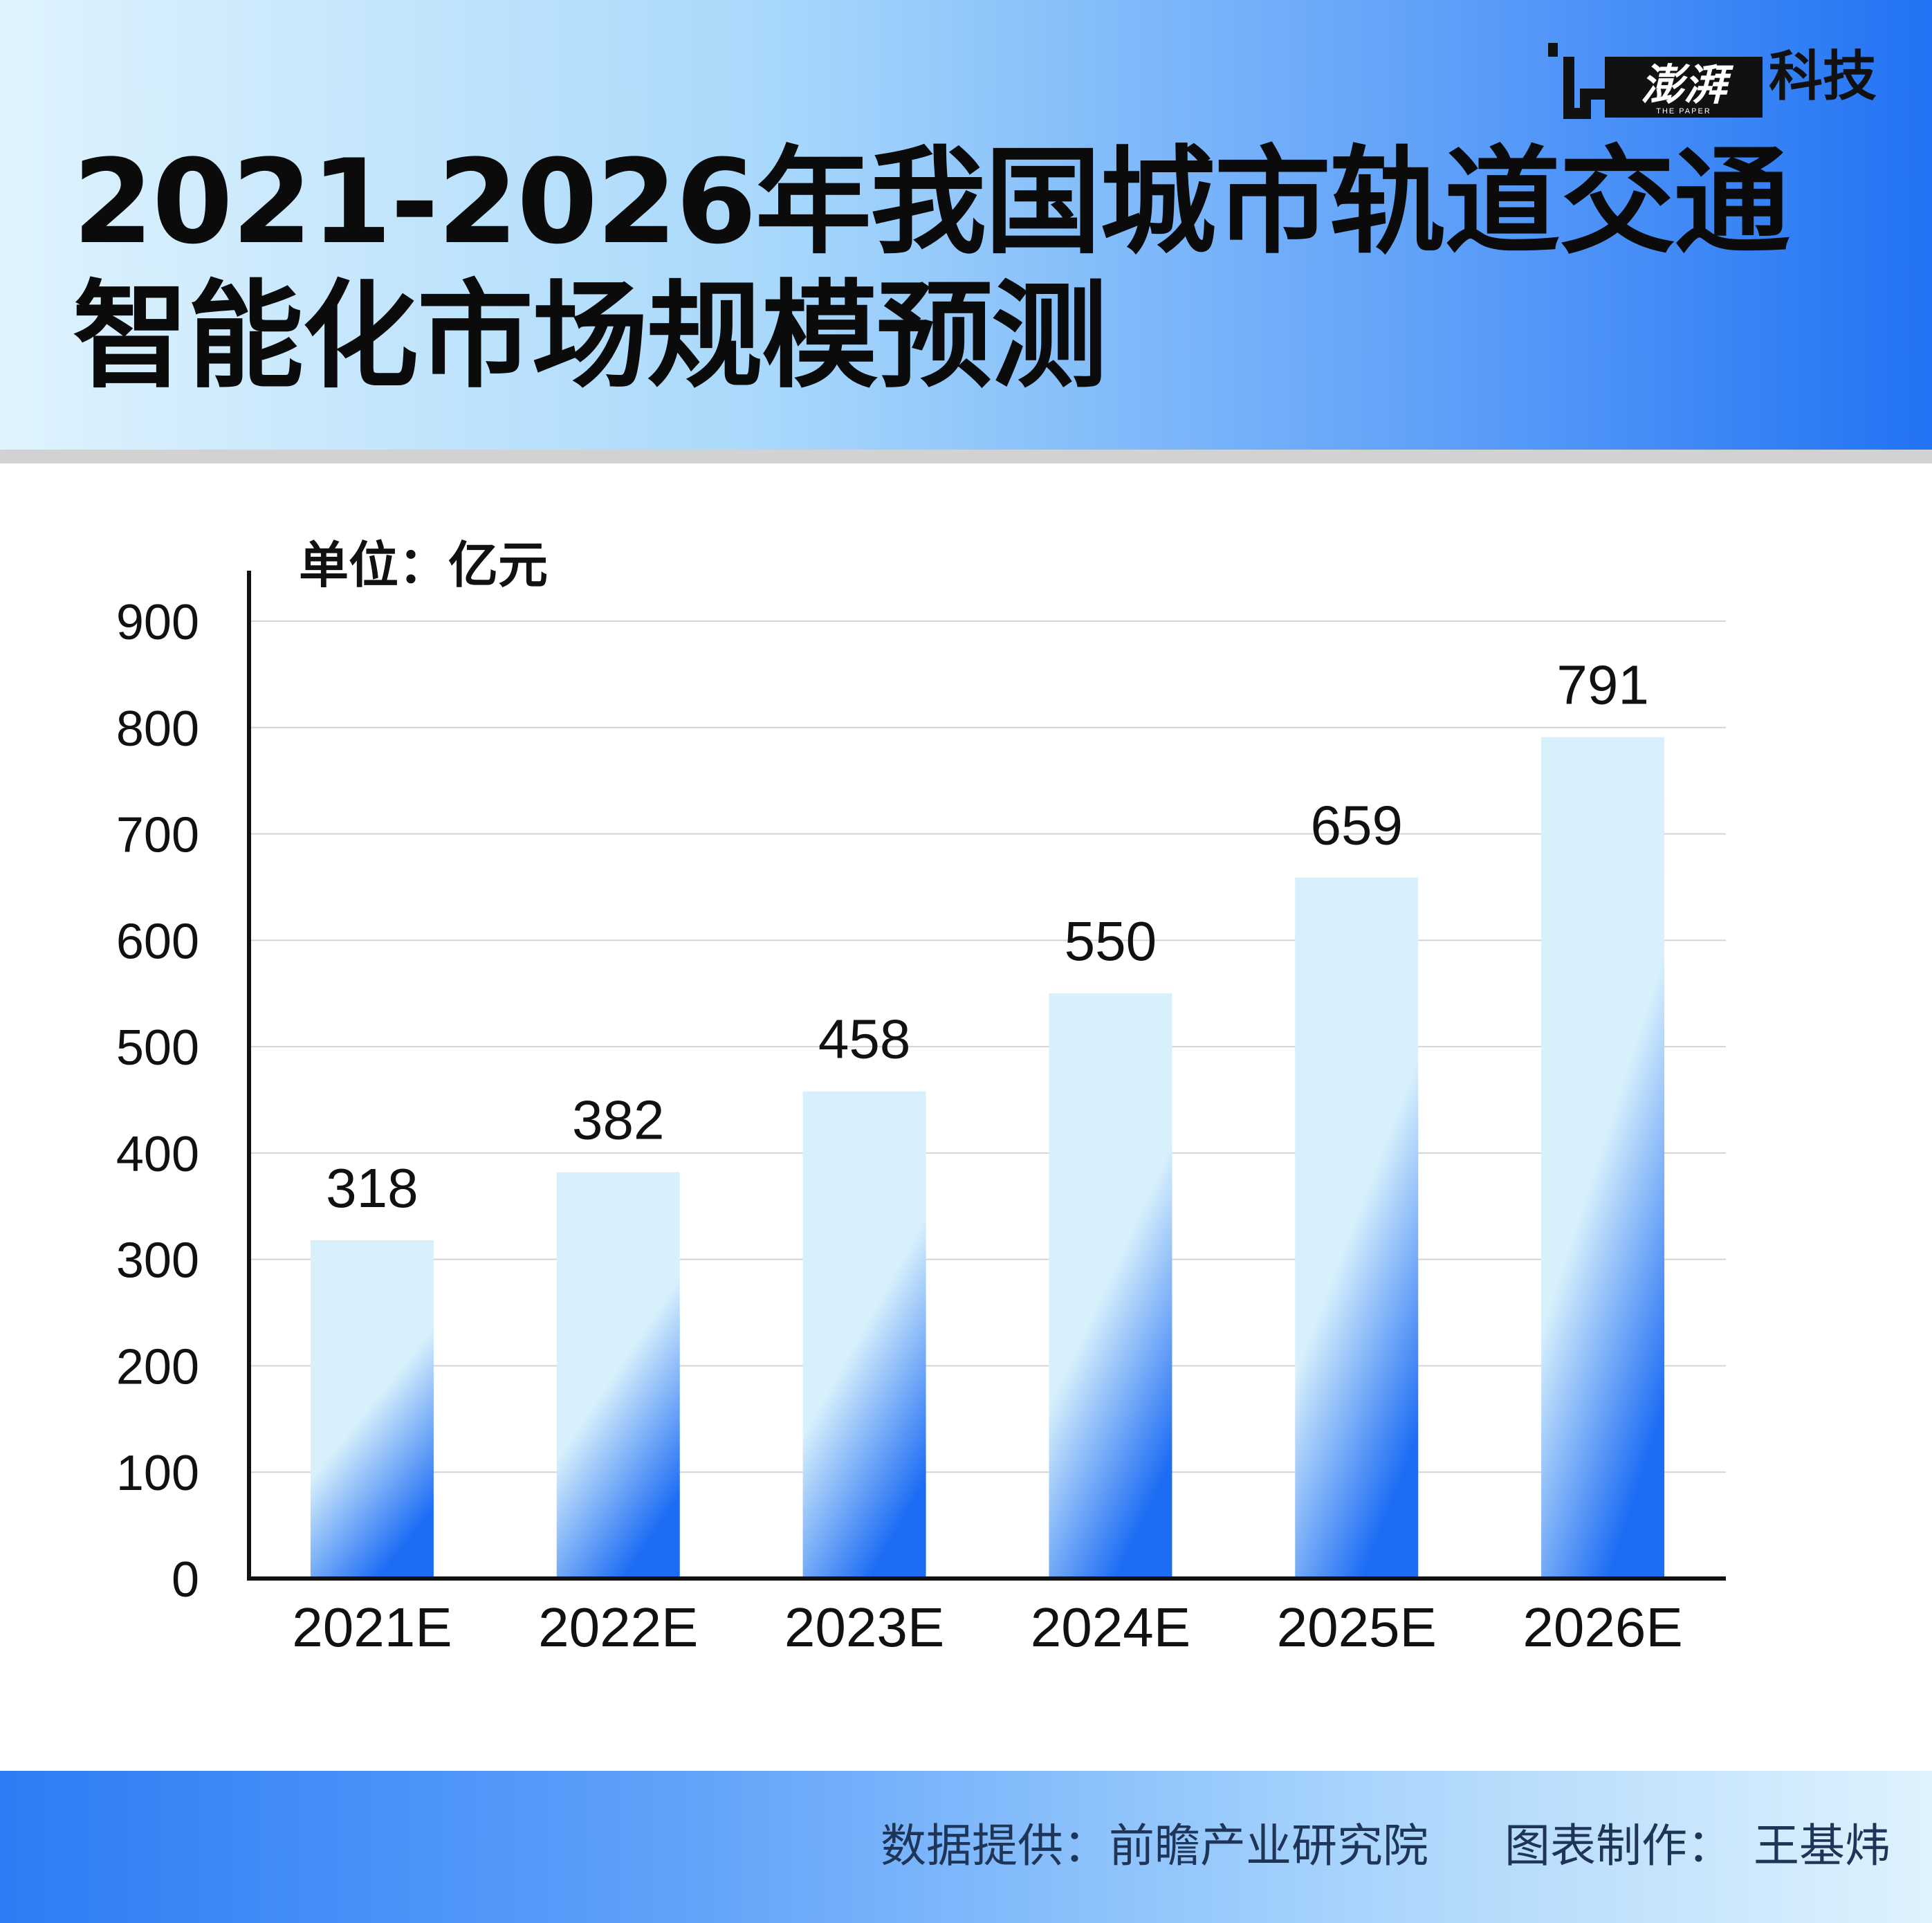  I want to click on footer-source-label: 数据提供：, so click(995, 1846).